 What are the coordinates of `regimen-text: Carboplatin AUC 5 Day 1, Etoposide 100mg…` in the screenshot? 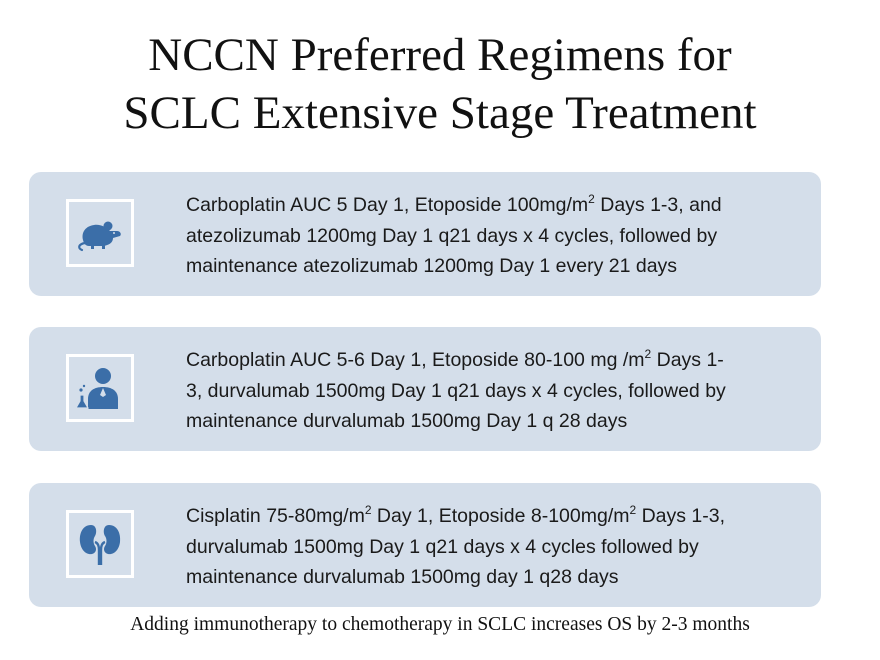 It's located at (498, 236).